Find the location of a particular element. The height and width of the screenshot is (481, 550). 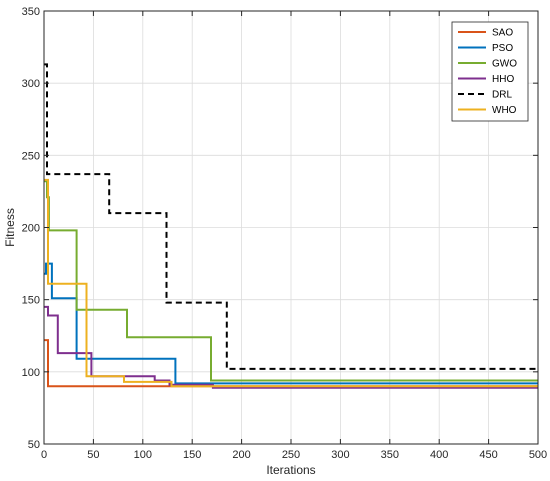

x-tick-label: 300 is located at coordinates (340, 455).